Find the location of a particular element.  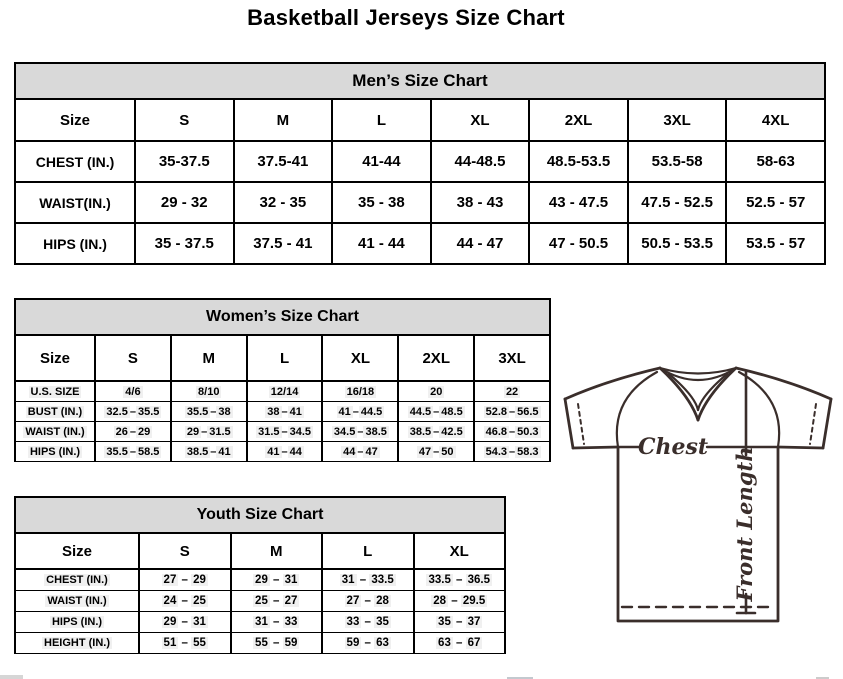

cell-value: 32.5 is located at coordinates (117, 411).